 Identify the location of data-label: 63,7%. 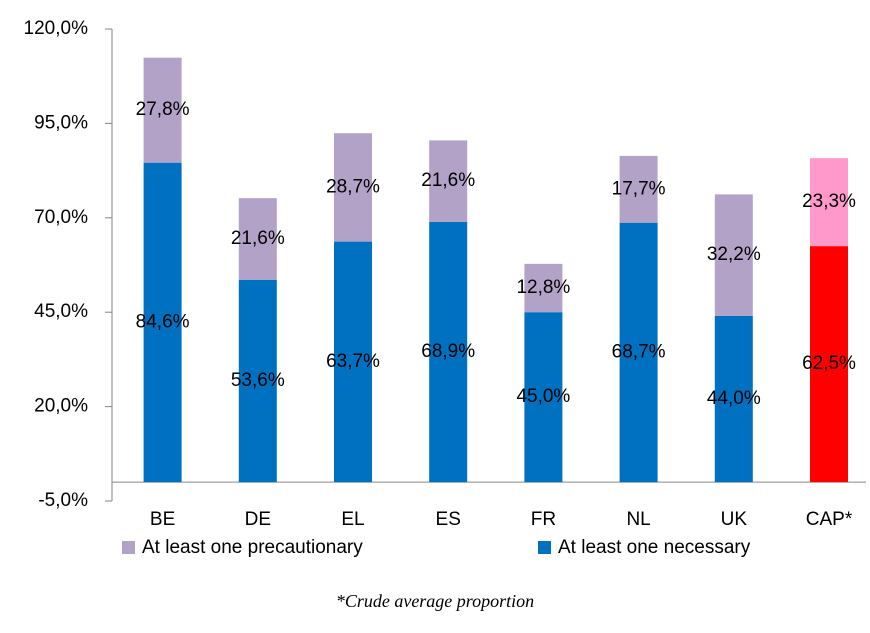
(353, 361).